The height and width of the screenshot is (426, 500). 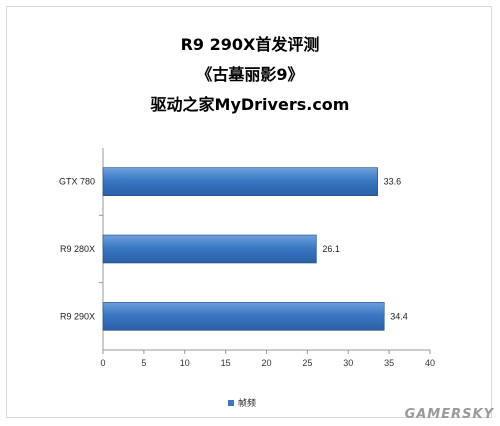 What do you see at coordinates (77, 182) in the screenshot?
I see `category-label: GTX 780` at bounding box center [77, 182].